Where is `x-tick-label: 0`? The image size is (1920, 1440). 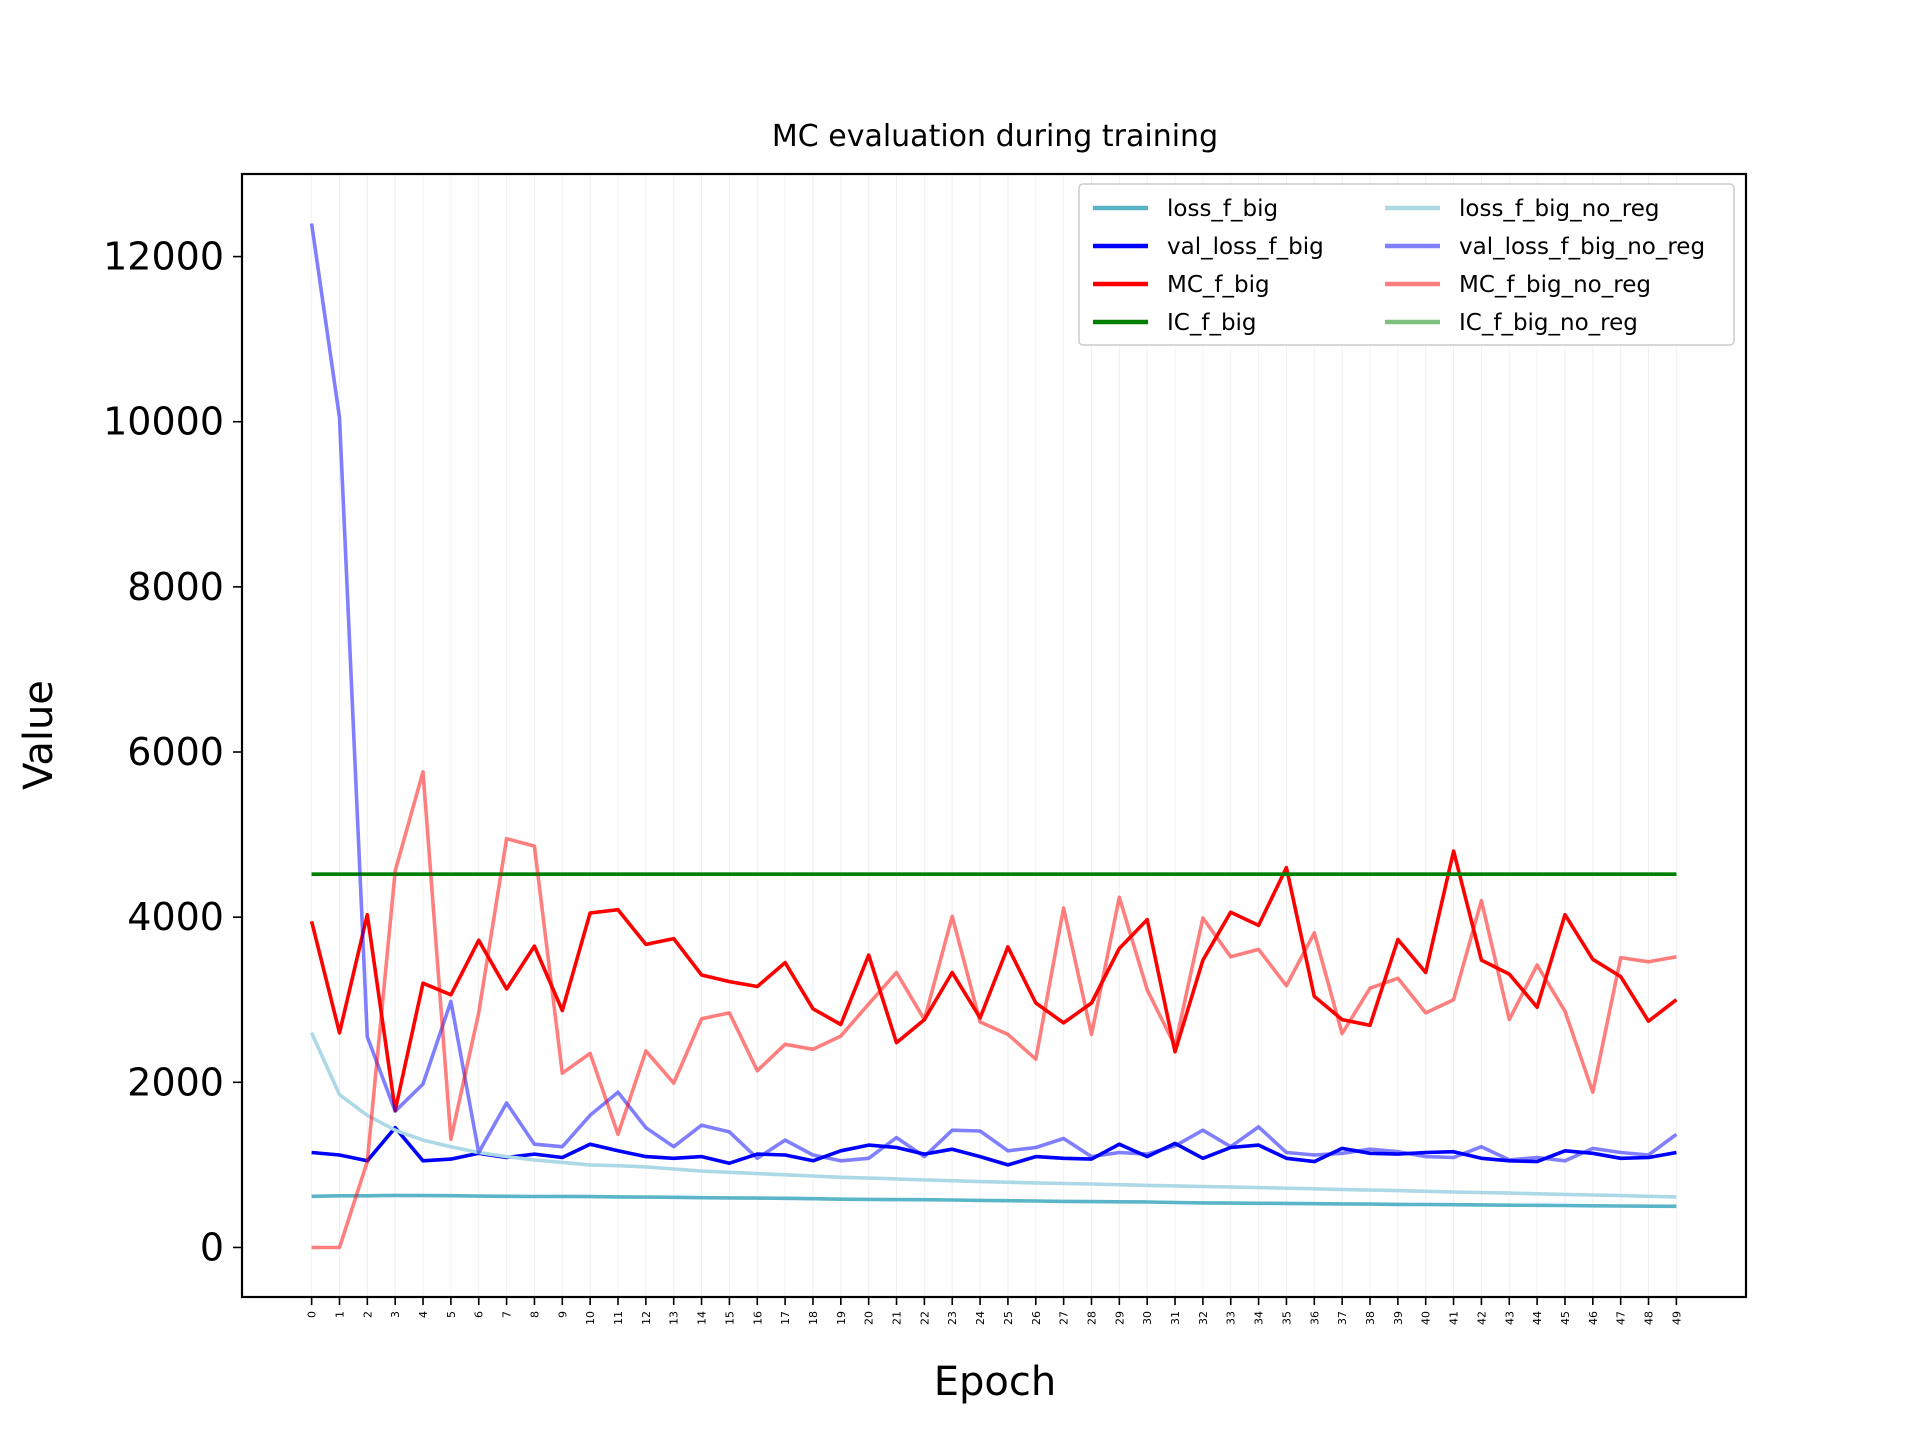
x-tick-label: 0 is located at coordinates (312, 1314).